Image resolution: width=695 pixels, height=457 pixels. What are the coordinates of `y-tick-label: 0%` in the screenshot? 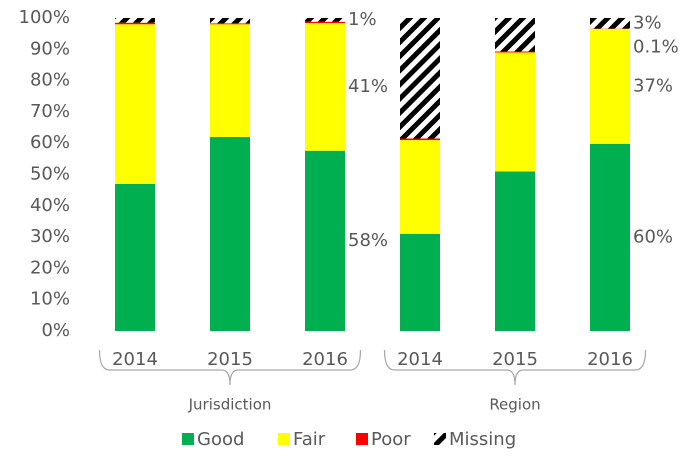 It's located at (55, 330).